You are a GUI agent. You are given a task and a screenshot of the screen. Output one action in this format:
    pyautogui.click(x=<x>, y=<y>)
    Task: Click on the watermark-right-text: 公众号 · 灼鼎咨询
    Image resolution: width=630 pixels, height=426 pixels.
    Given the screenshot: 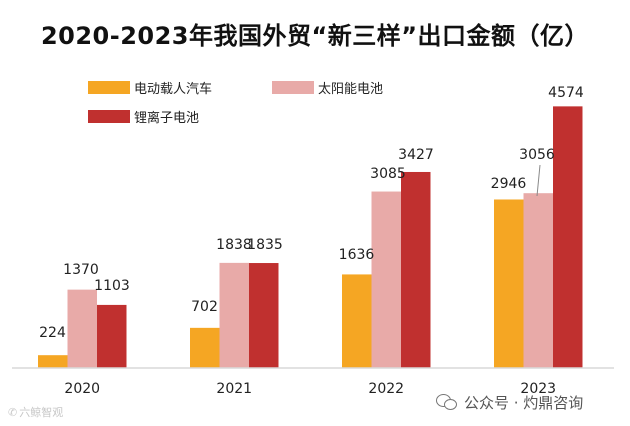 What is the action you would take?
    pyautogui.click(x=524, y=403)
    